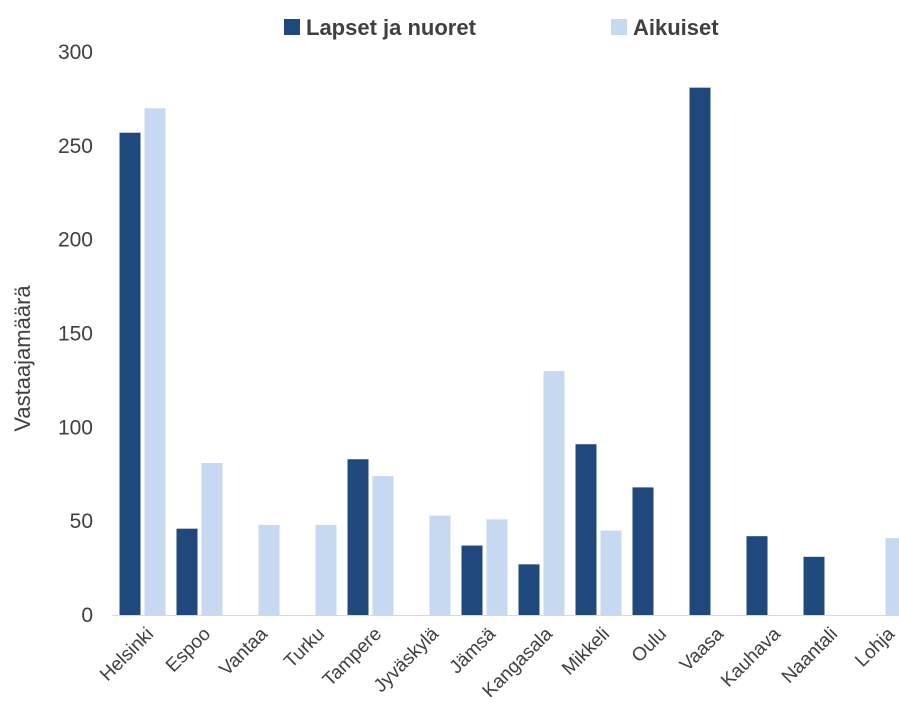 This screenshot has height=707, width=899. Describe the element at coordinates (440, 565) in the screenshot. I see `bar-jyväskylä-aikuiset` at that location.